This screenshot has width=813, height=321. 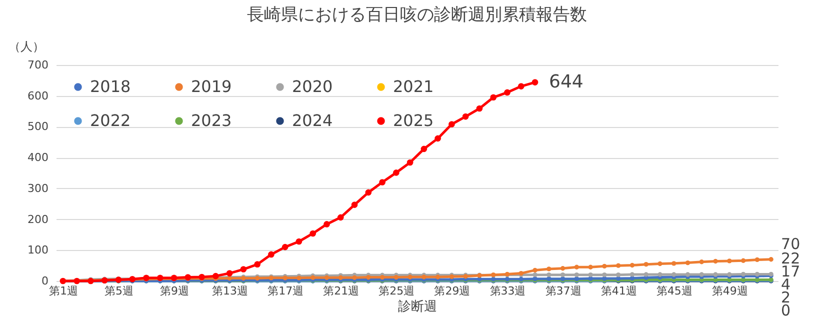 I want to click on x-tick-label: 第49週, so click(x=730, y=291).